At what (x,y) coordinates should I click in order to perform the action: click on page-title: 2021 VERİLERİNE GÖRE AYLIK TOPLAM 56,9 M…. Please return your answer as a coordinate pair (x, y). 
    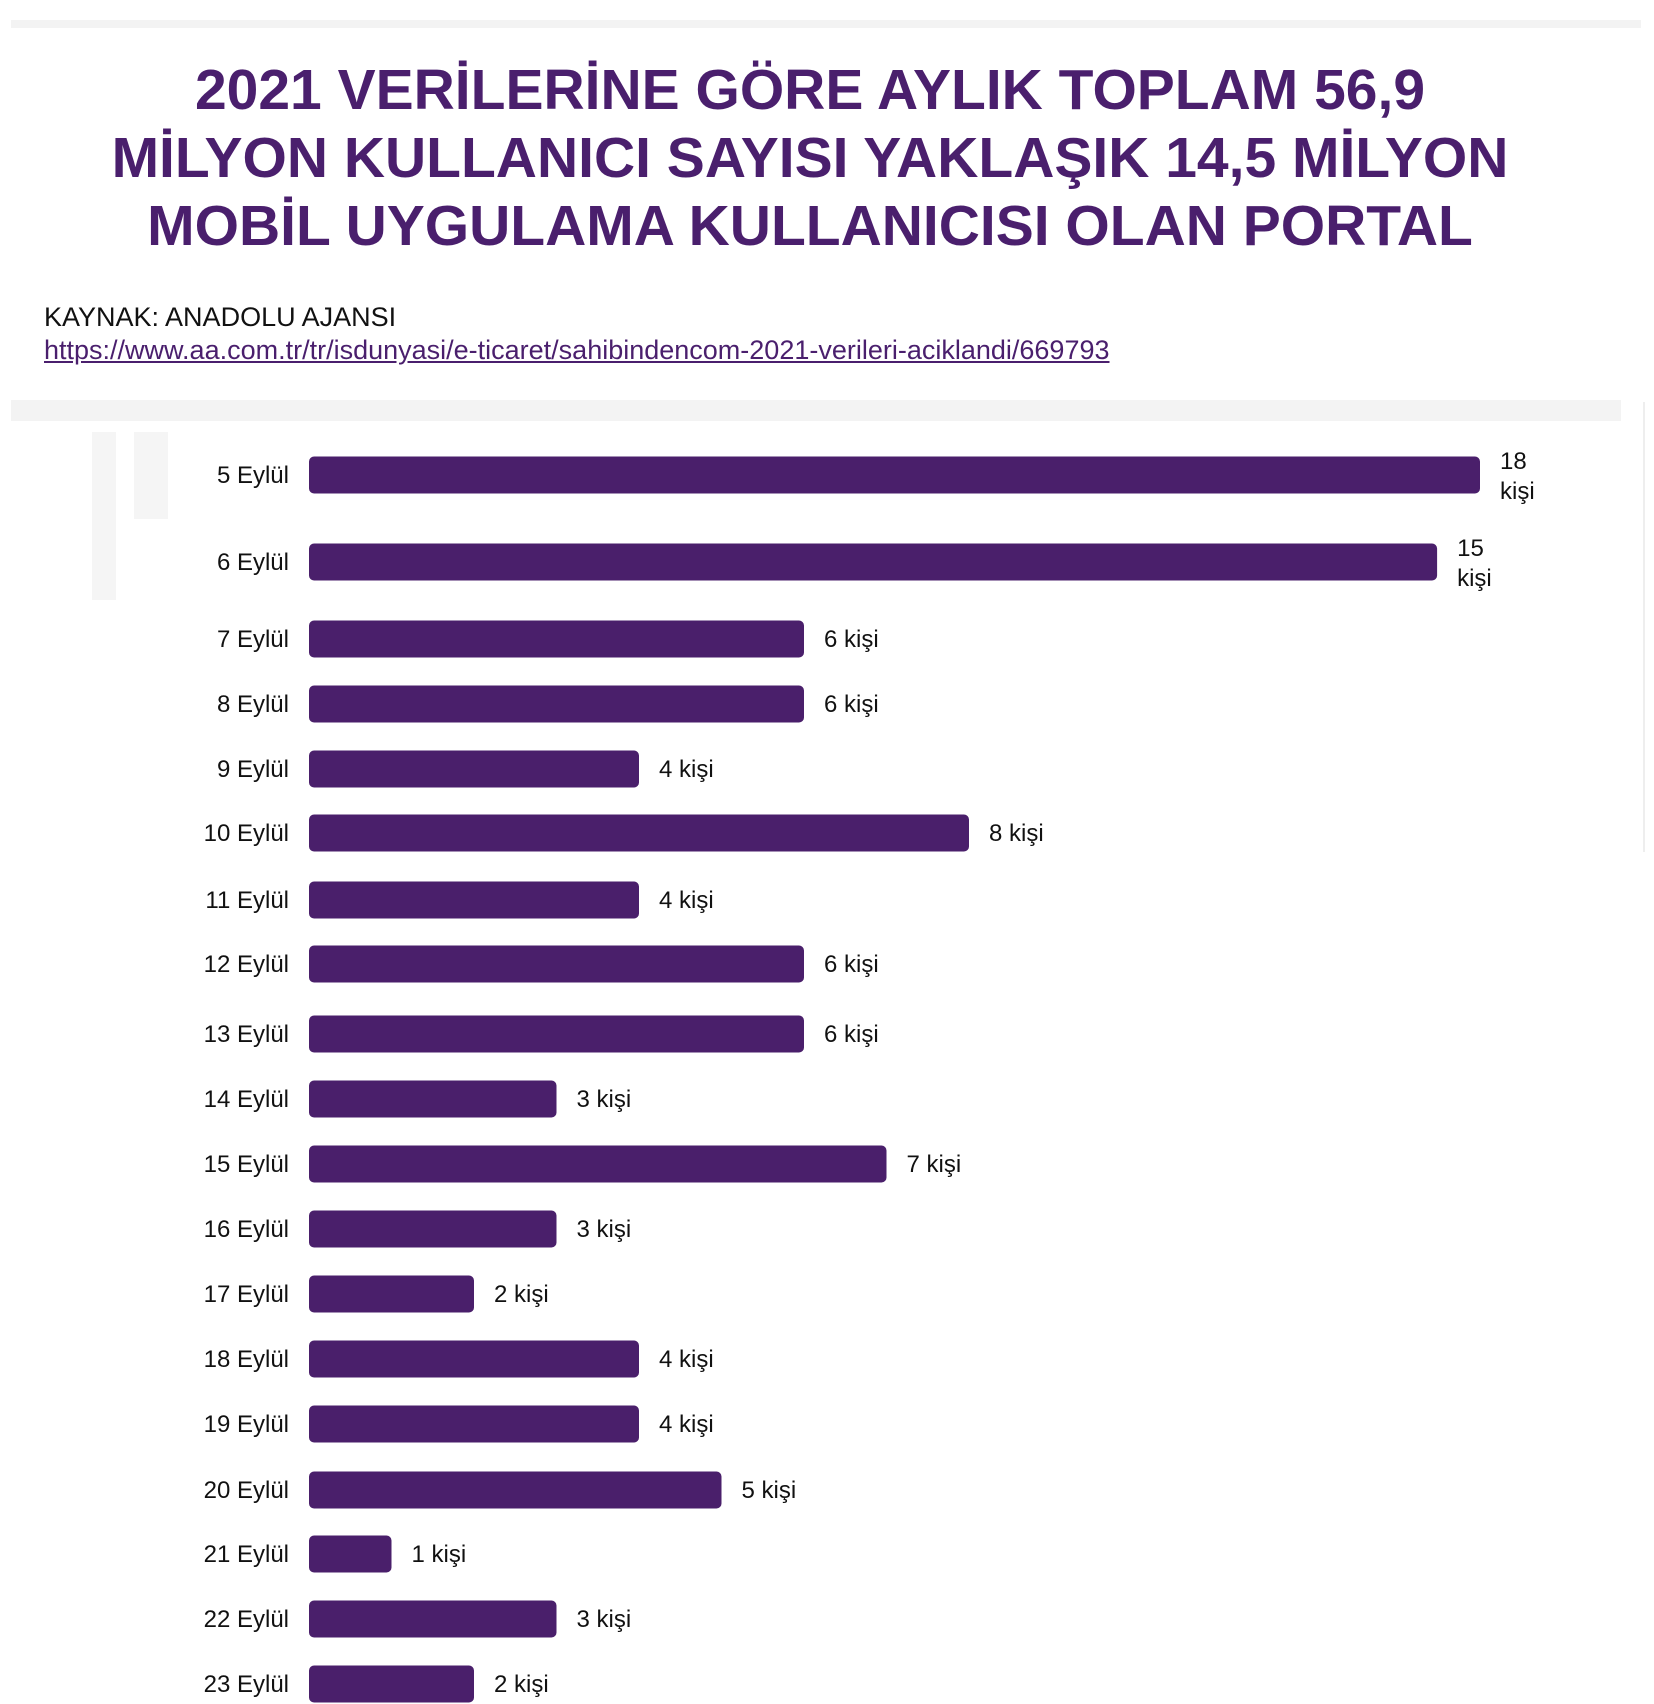
    Looking at the image, I should click on (810, 158).